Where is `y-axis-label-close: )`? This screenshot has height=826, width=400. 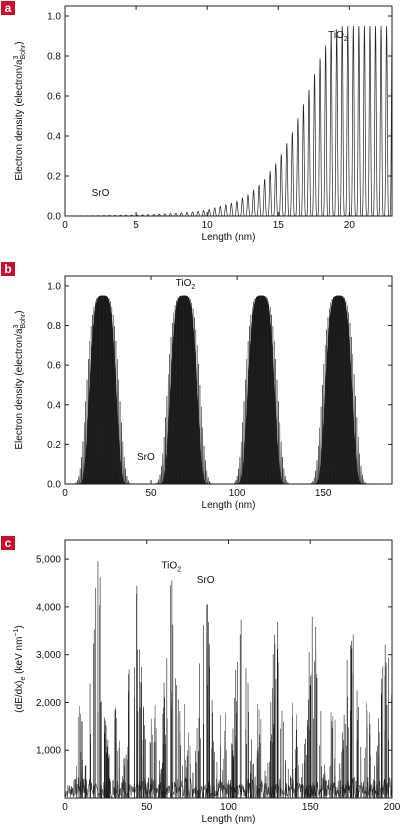
y-axis-label-close: ) is located at coordinates (19, 626).